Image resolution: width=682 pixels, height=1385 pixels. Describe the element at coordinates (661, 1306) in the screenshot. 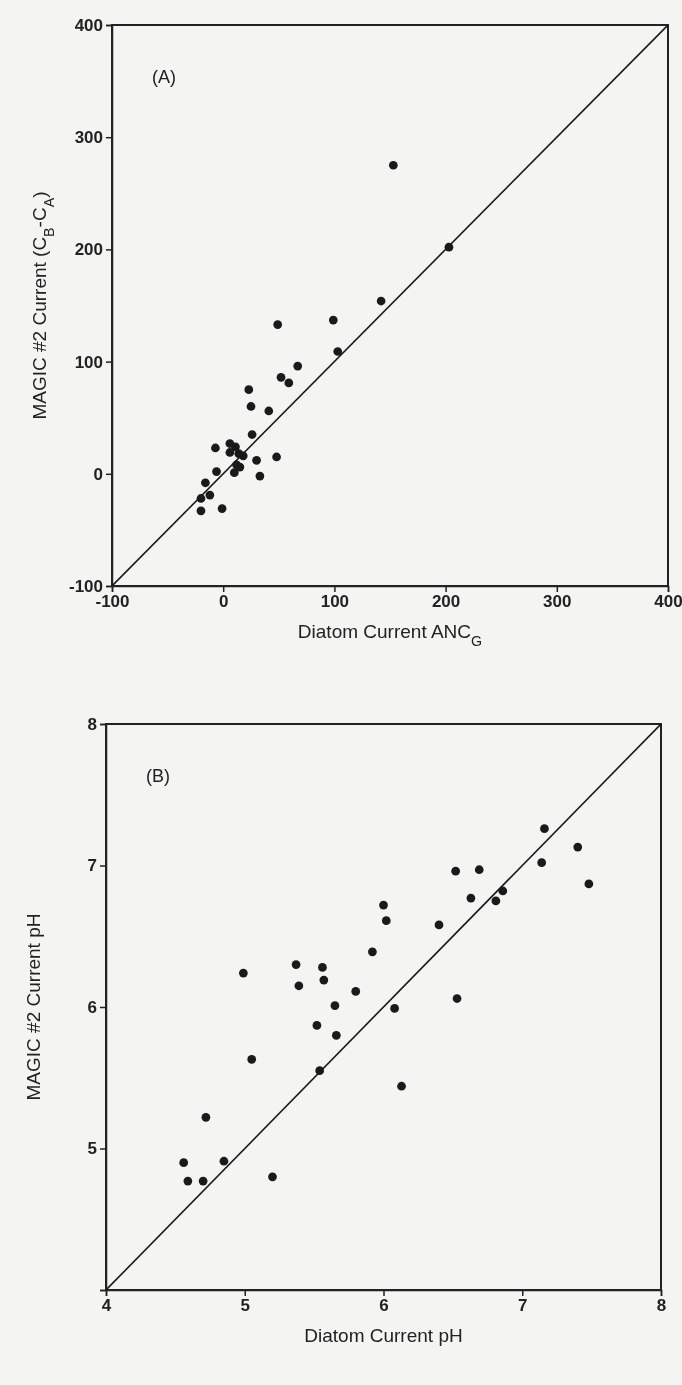

I see `x-tick-label: 8` at that location.